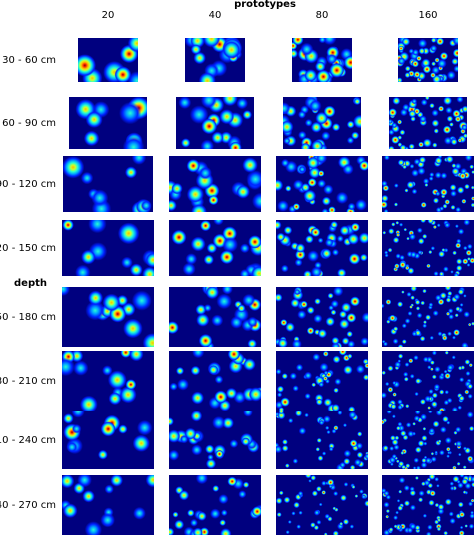  I want to click on row-label: 240 - 270 cm, so click(28, 505).